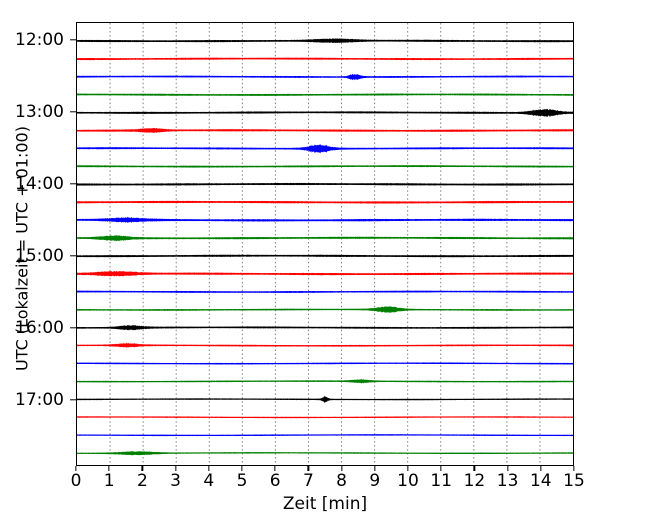 The width and height of the screenshot is (650, 520). I want to click on y-tick-label-16-00: 16:00, so click(39, 328).